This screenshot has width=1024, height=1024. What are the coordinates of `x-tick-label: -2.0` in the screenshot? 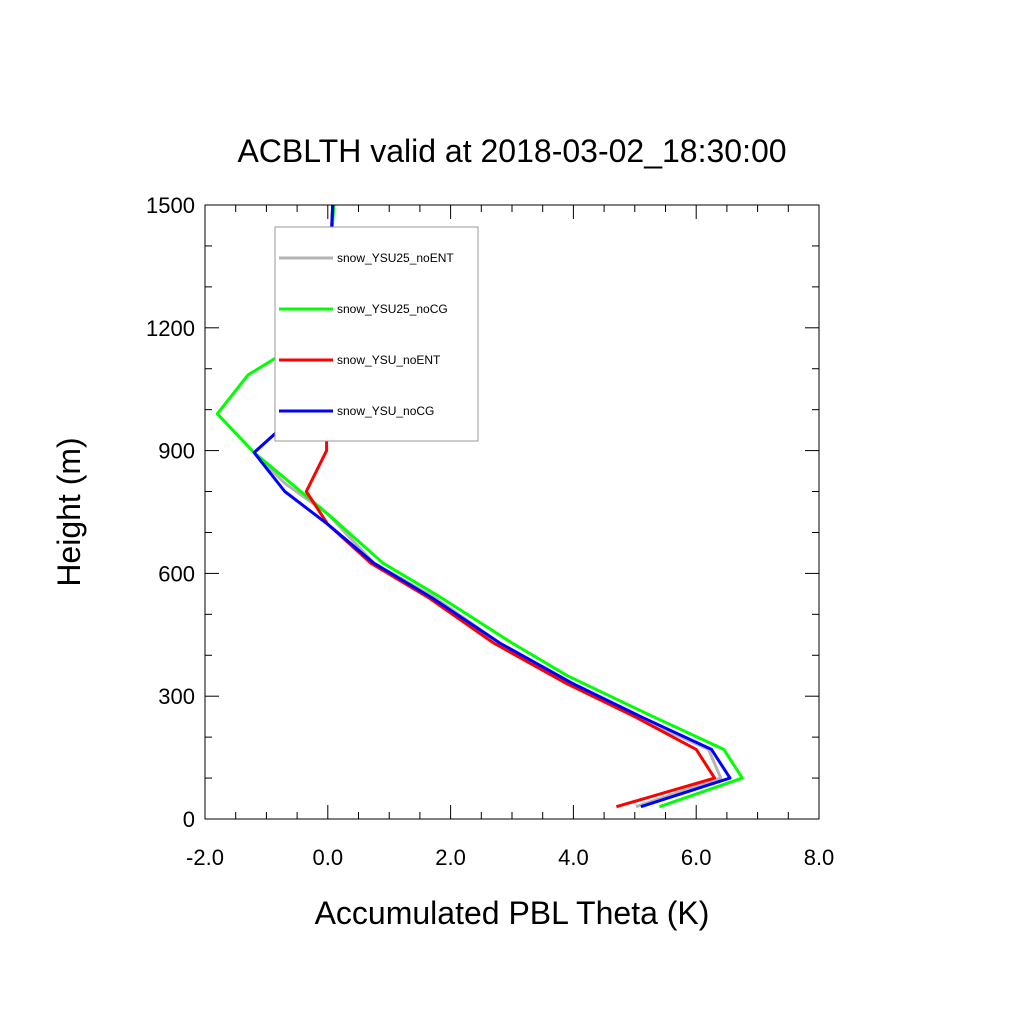 It's located at (205, 857).